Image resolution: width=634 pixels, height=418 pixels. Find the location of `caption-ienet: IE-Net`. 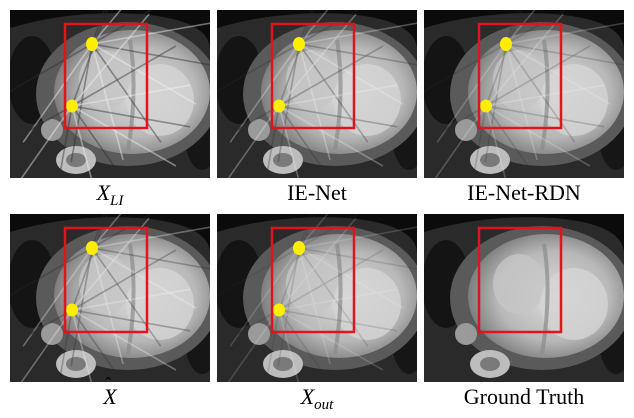

caption-ienet: IE-Net is located at coordinates (317, 192).